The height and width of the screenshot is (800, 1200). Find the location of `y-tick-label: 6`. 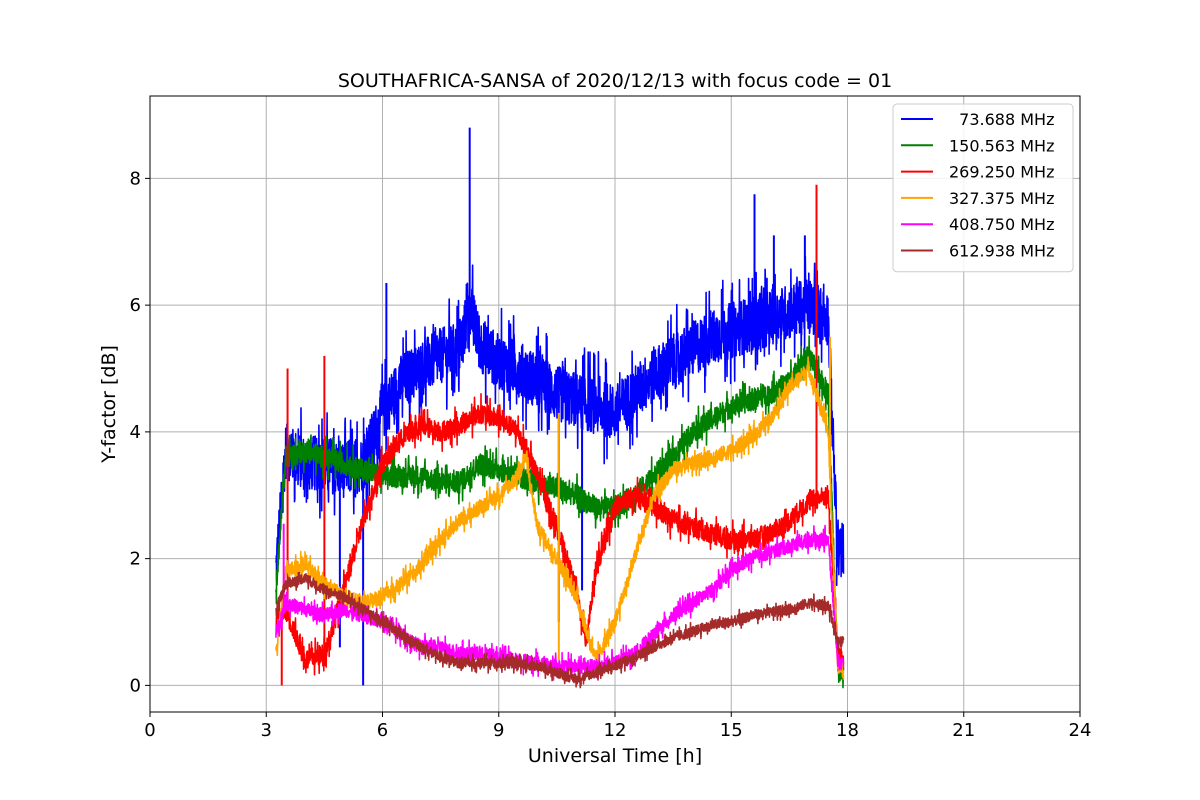

y-tick-label: 6 is located at coordinates (135, 305).